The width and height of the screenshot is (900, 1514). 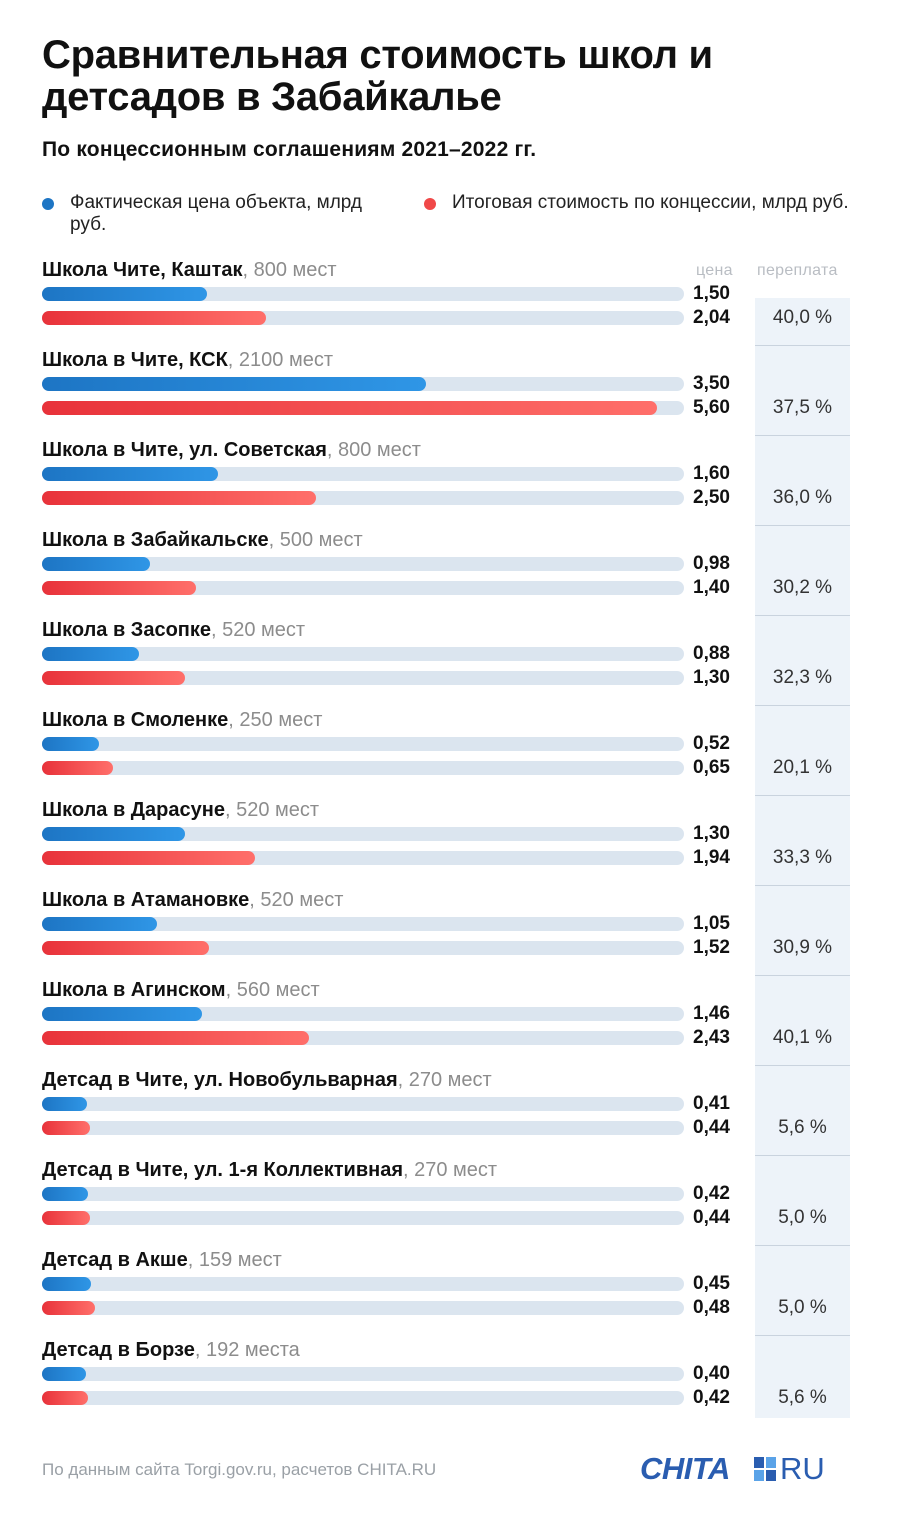 I want to click on value-label-total: 2,50, so click(x=711, y=497).